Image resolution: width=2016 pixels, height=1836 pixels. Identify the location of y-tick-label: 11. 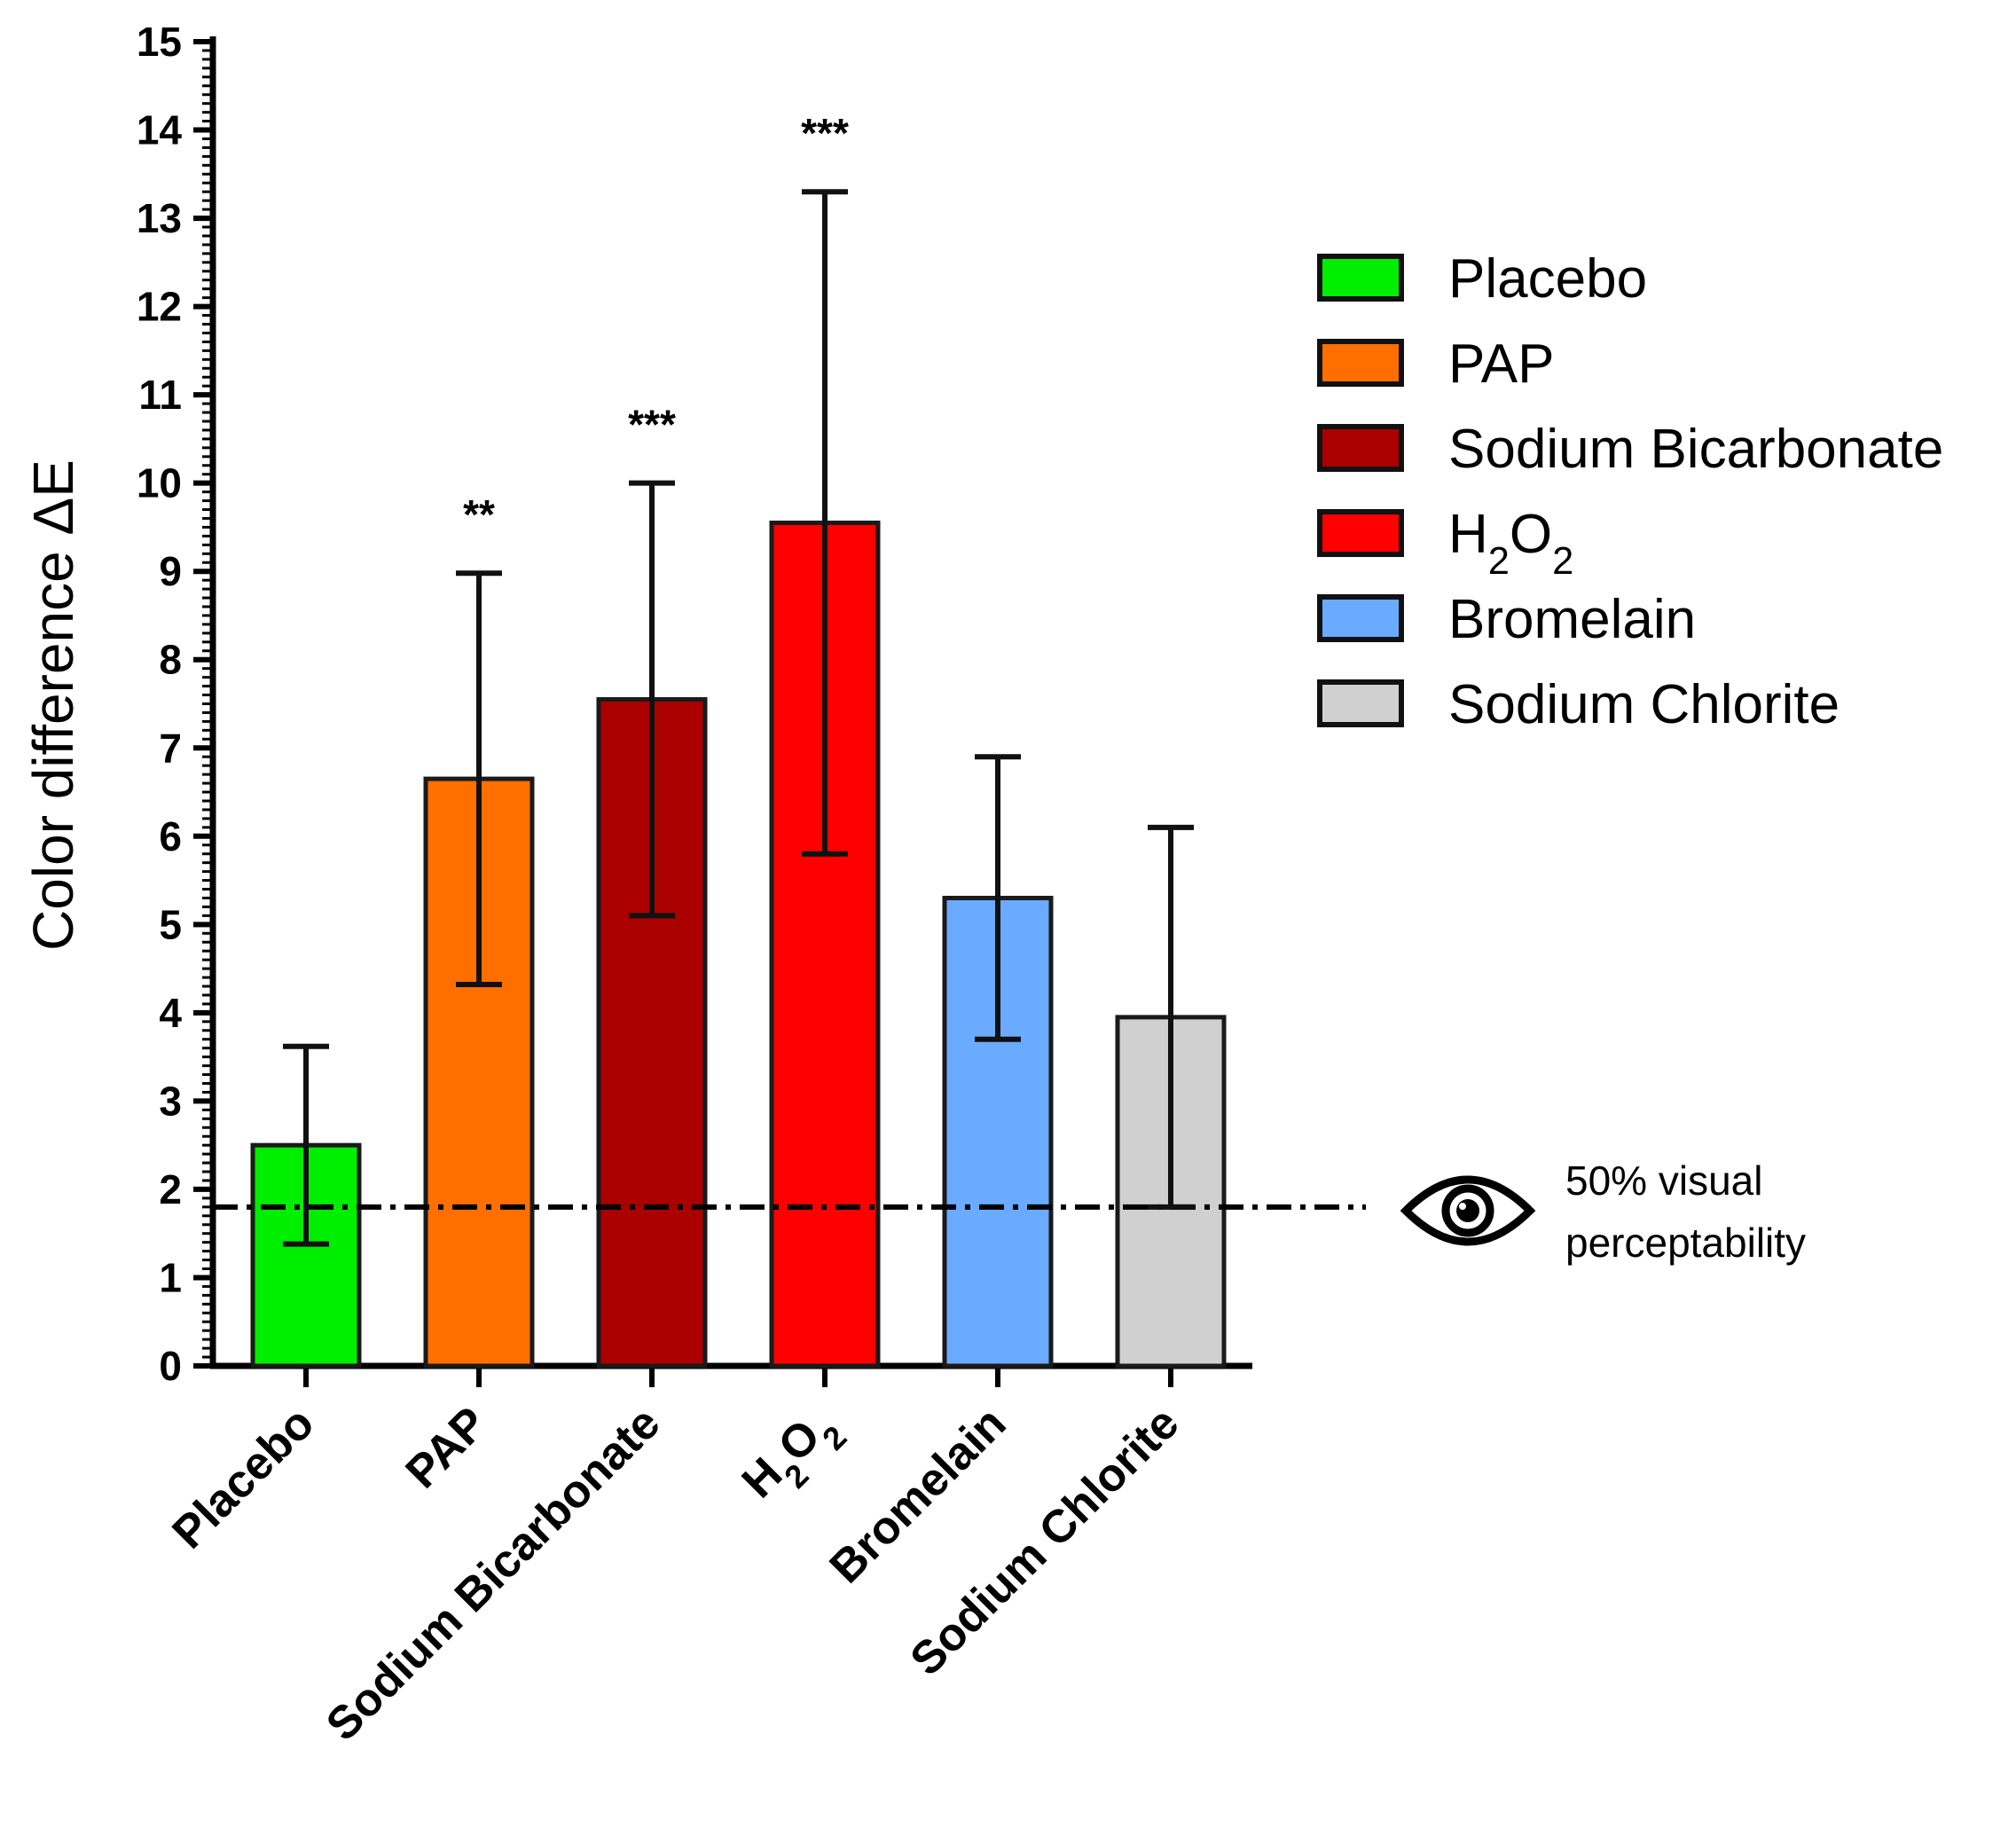
(160, 395).